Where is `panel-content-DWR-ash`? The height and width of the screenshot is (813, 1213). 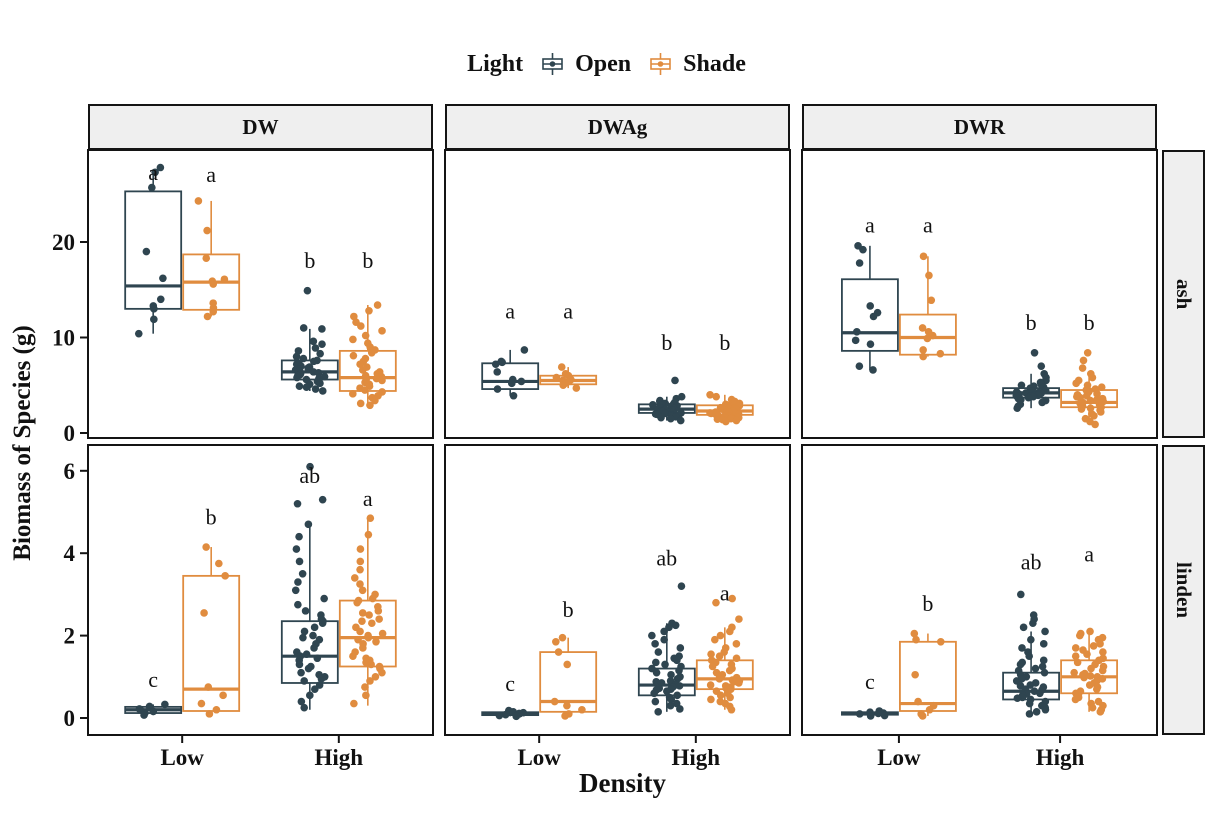 panel-content-DWR-ash is located at coordinates (979, 335).